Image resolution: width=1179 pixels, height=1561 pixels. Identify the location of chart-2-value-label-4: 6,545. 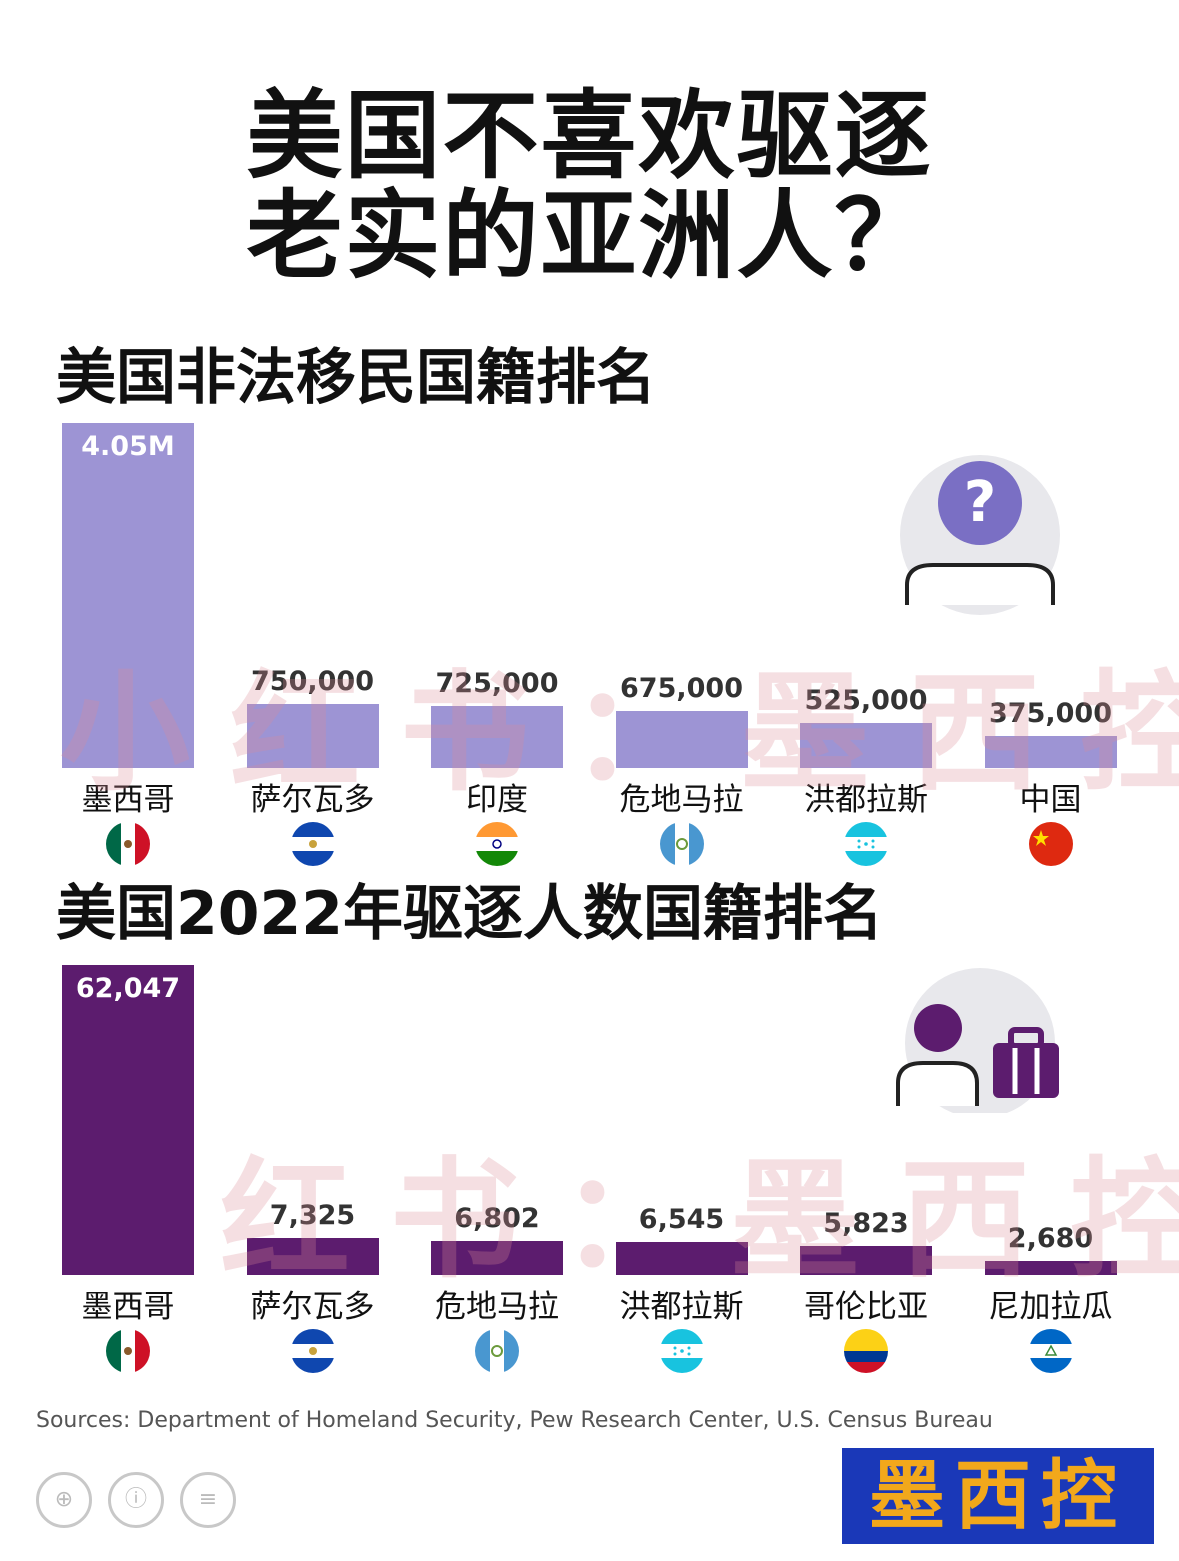
(681, 1220).